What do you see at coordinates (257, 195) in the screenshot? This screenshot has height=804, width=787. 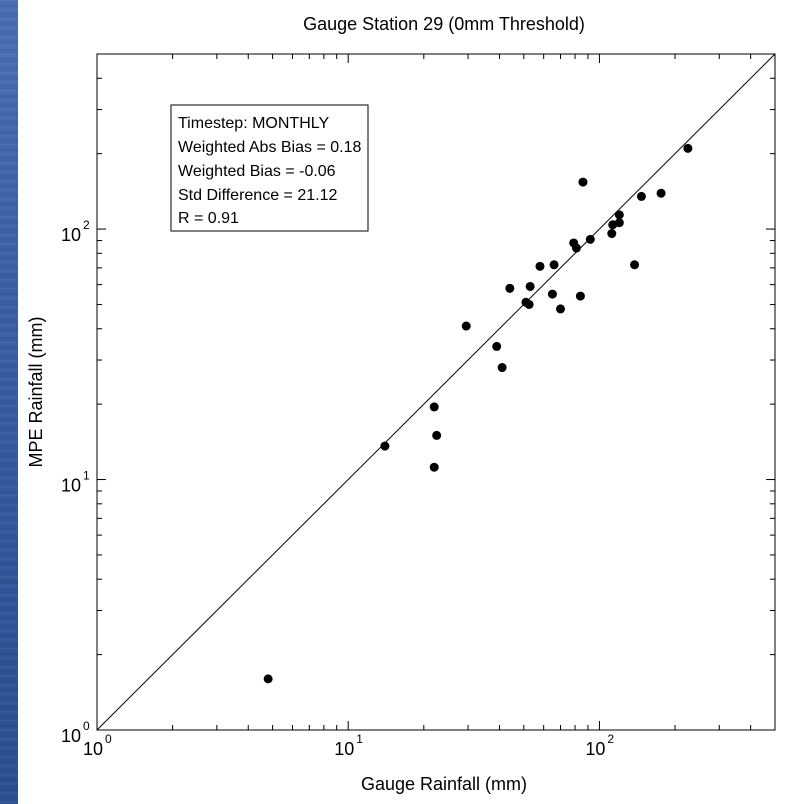 I see `stats-std-difference: Std Difference = 21.12` at bounding box center [257, 195].